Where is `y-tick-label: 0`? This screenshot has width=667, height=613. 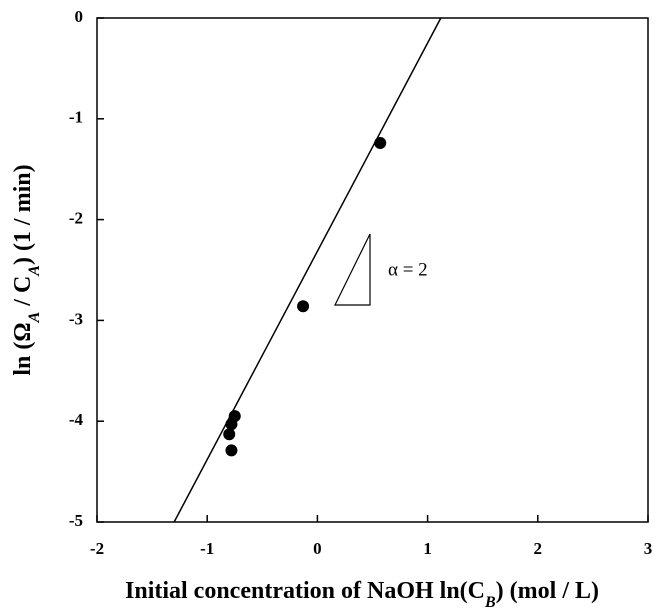
y-tick-label: 0 is located at coordinates (79, 16).